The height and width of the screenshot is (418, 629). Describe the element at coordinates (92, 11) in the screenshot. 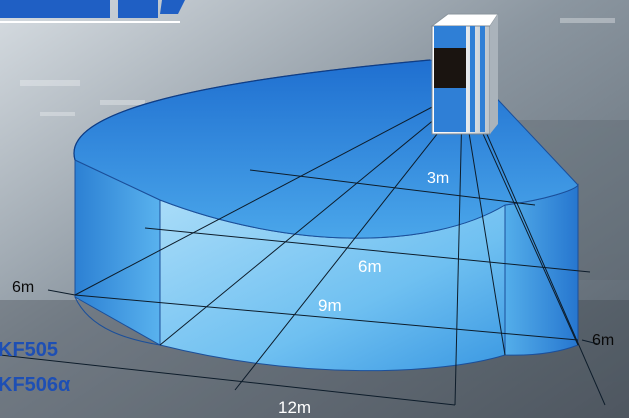

I see `logo-fragment` at that location.